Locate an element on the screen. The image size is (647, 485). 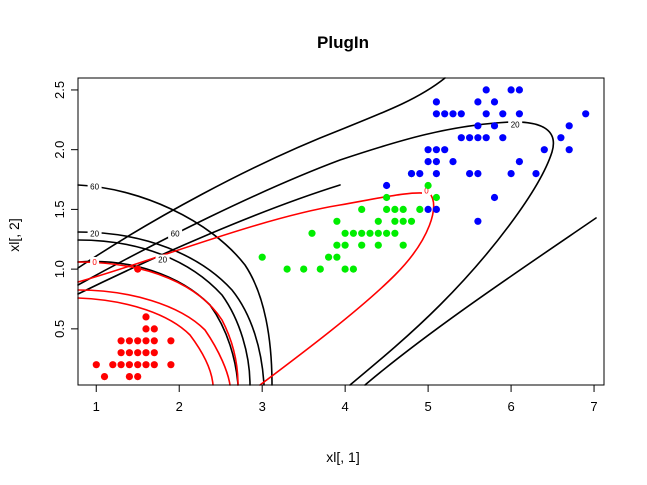
chart-title: PlugIn is located at coordinates (343, 42).